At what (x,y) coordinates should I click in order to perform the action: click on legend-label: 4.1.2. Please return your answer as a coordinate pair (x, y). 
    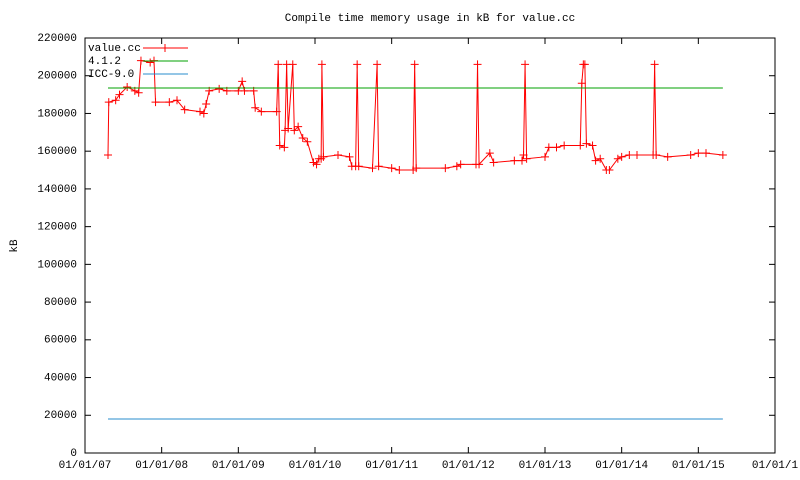
    Looking at the image, I should click on (104, 62).